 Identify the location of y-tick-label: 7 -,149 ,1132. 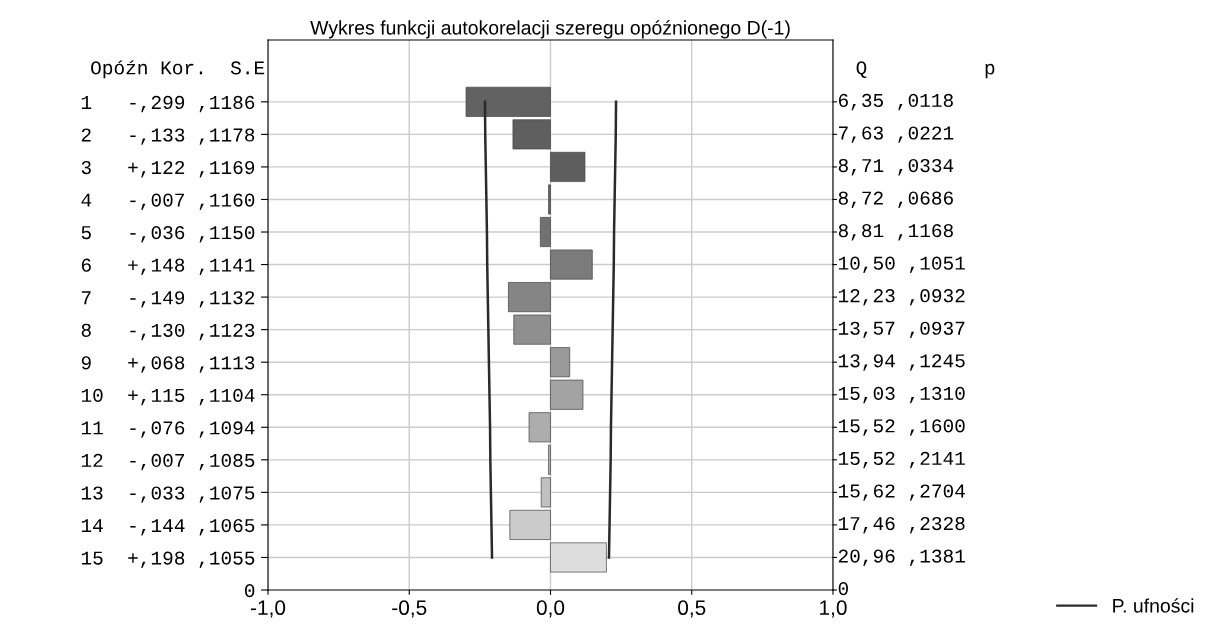
(168, 299).